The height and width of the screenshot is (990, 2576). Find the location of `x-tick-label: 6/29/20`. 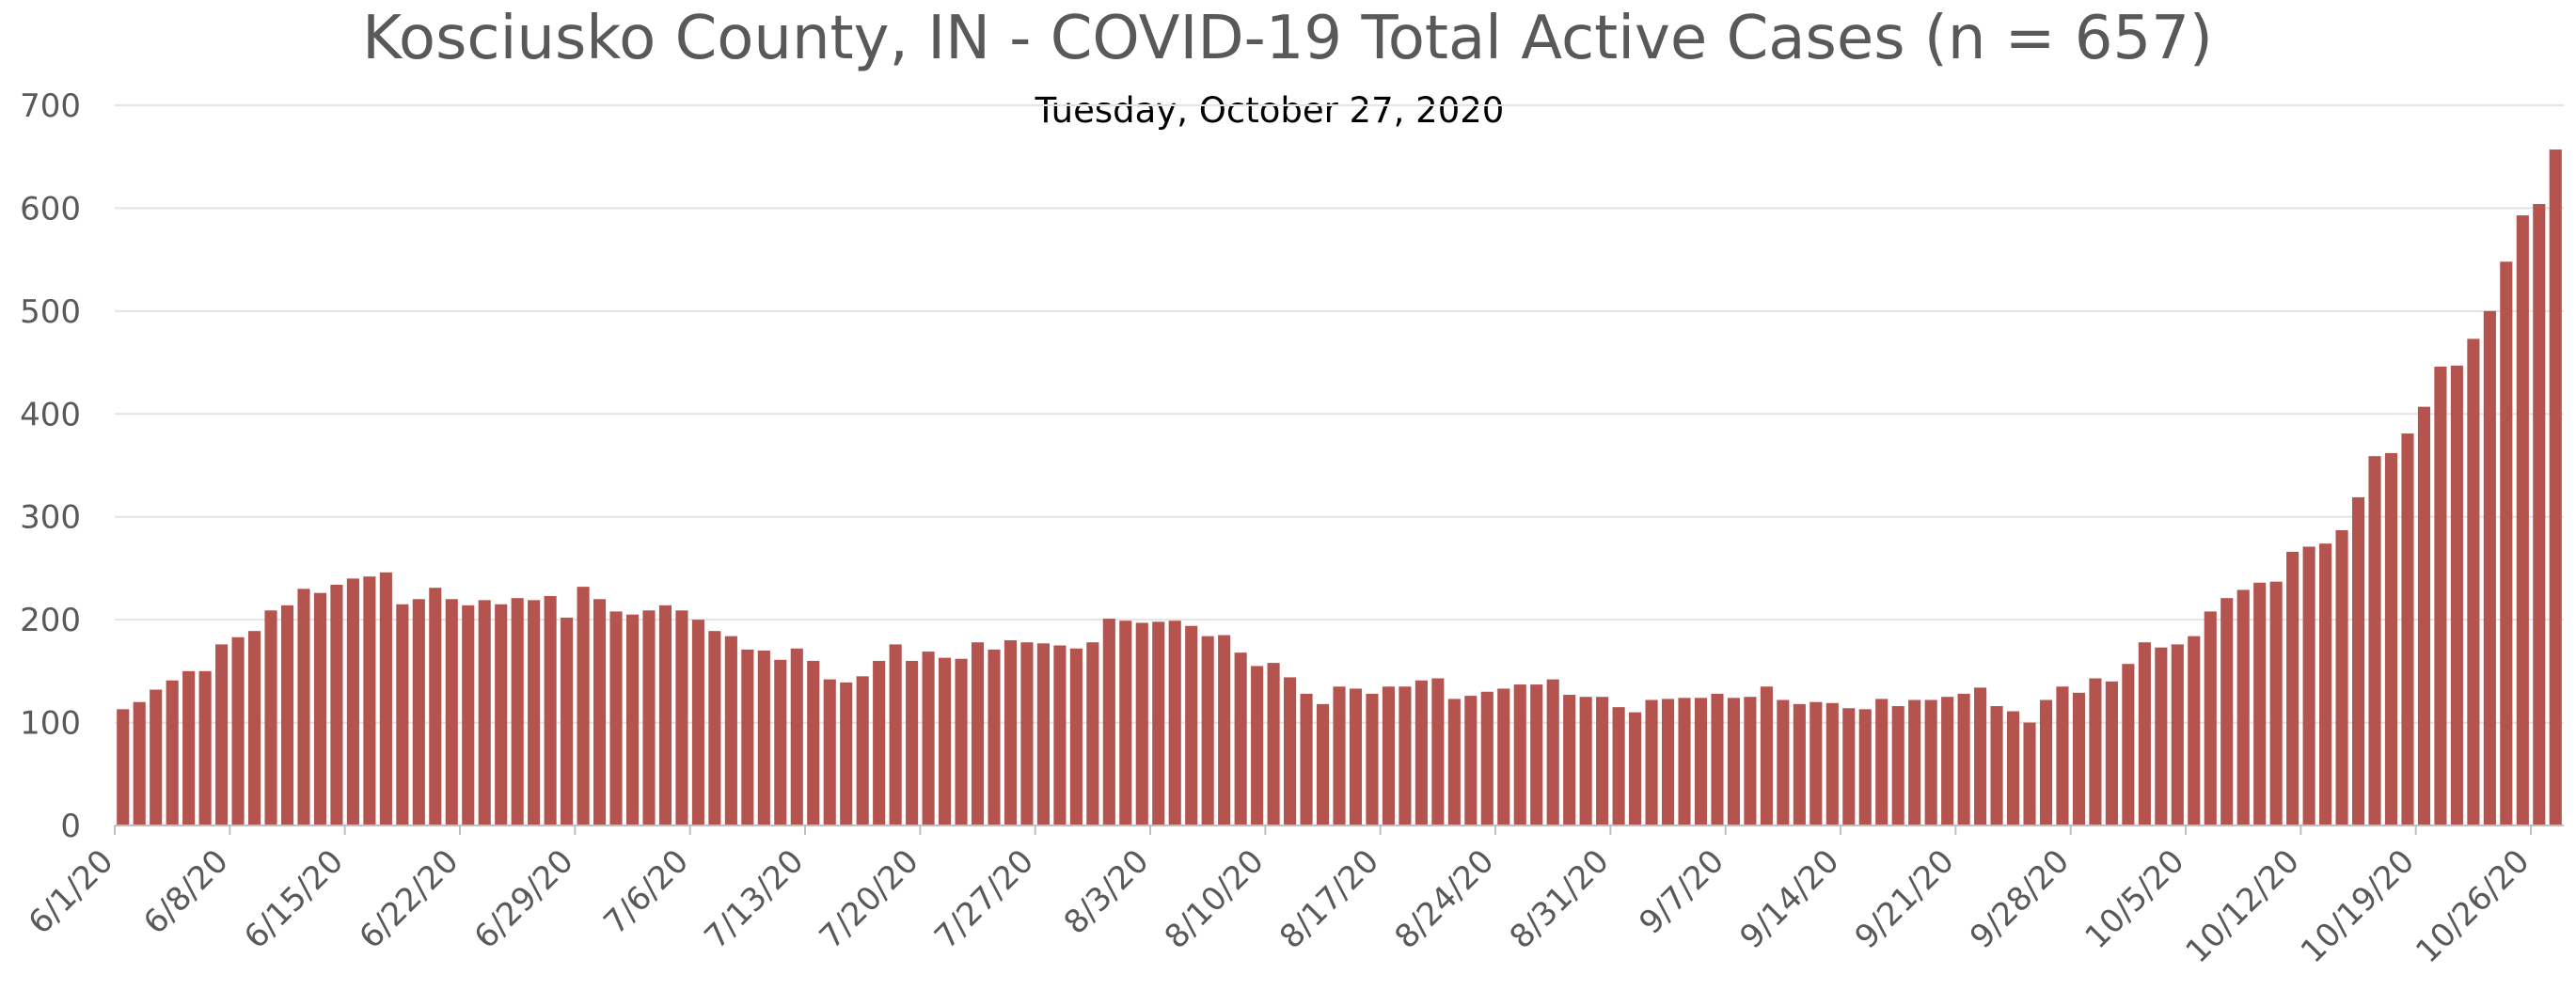

x-tick-label: 6/29/20 is located at coordinates (524, 899).